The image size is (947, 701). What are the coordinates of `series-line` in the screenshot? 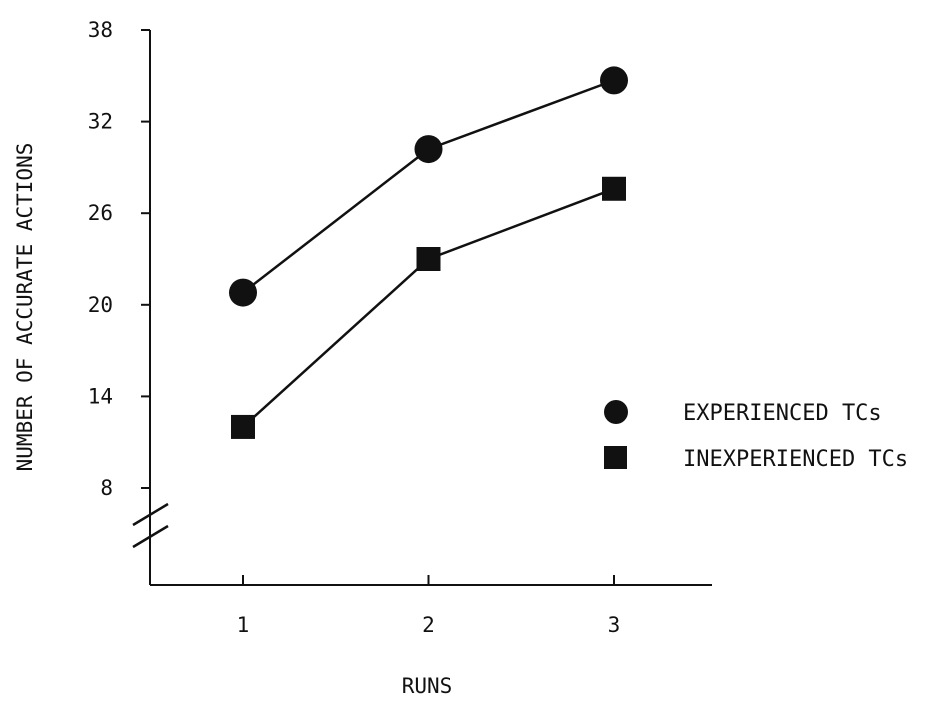 It's located at (428, 307).